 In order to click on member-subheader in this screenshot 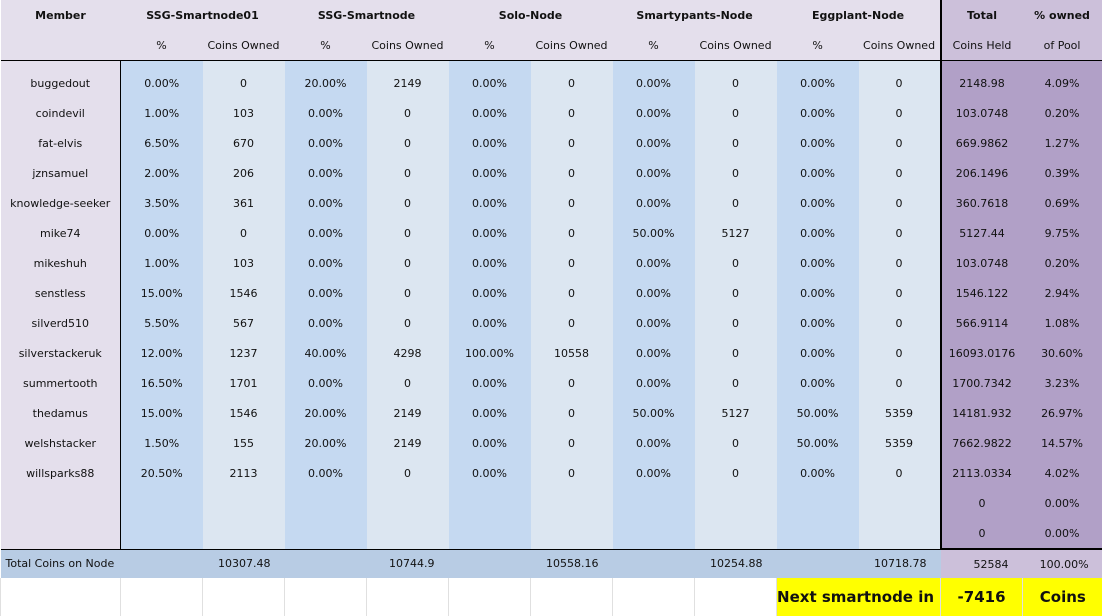, I will do `click(61, 45)`.